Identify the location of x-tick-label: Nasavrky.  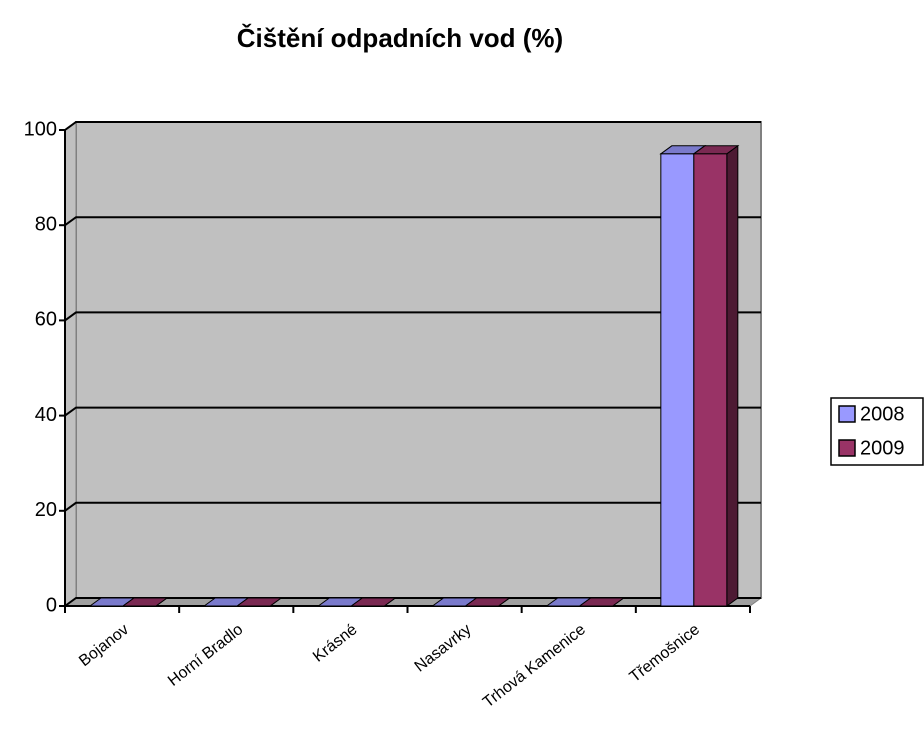
(443, 648).